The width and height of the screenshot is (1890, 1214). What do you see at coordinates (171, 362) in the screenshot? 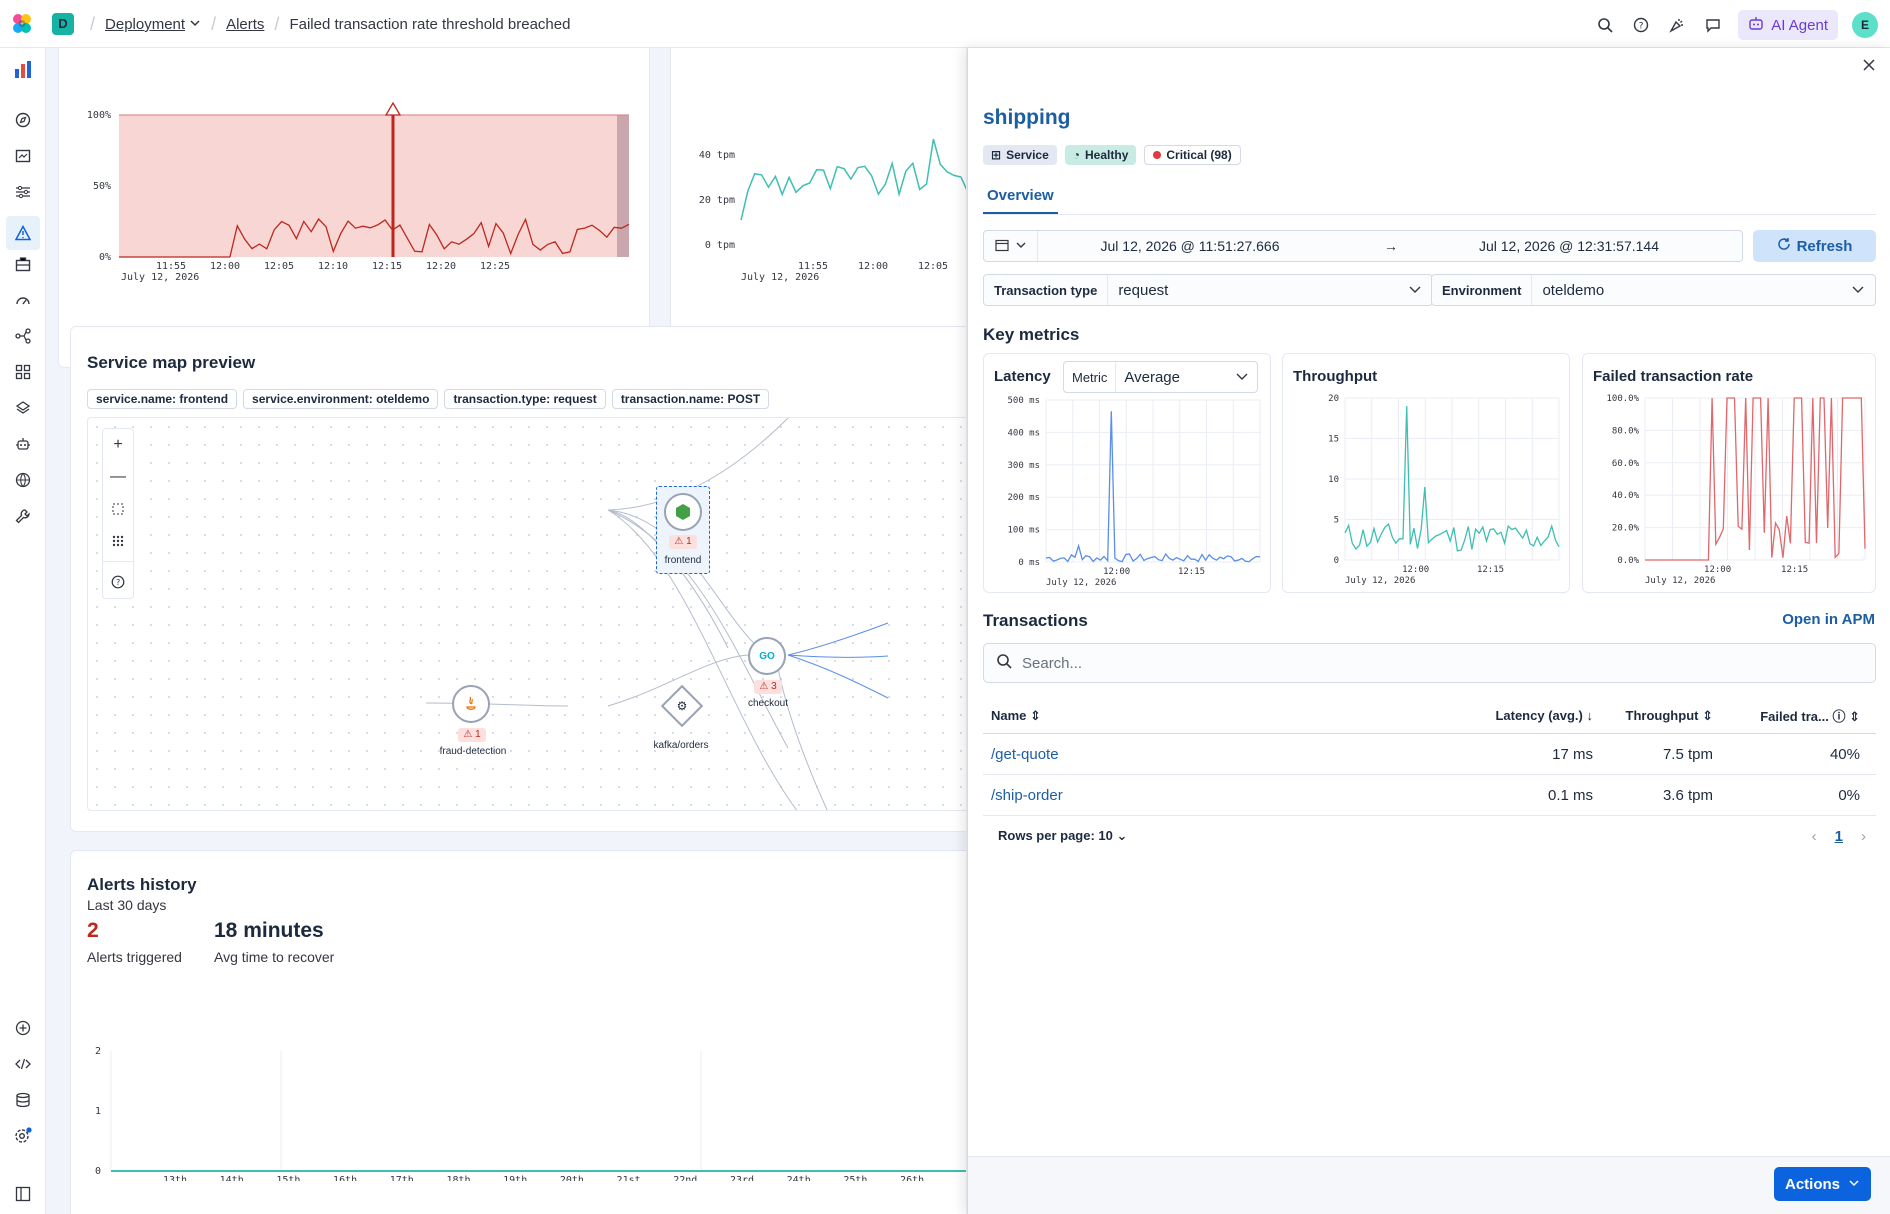
I see `service-map-title: Service map preview` at bounding box center [171, 362].